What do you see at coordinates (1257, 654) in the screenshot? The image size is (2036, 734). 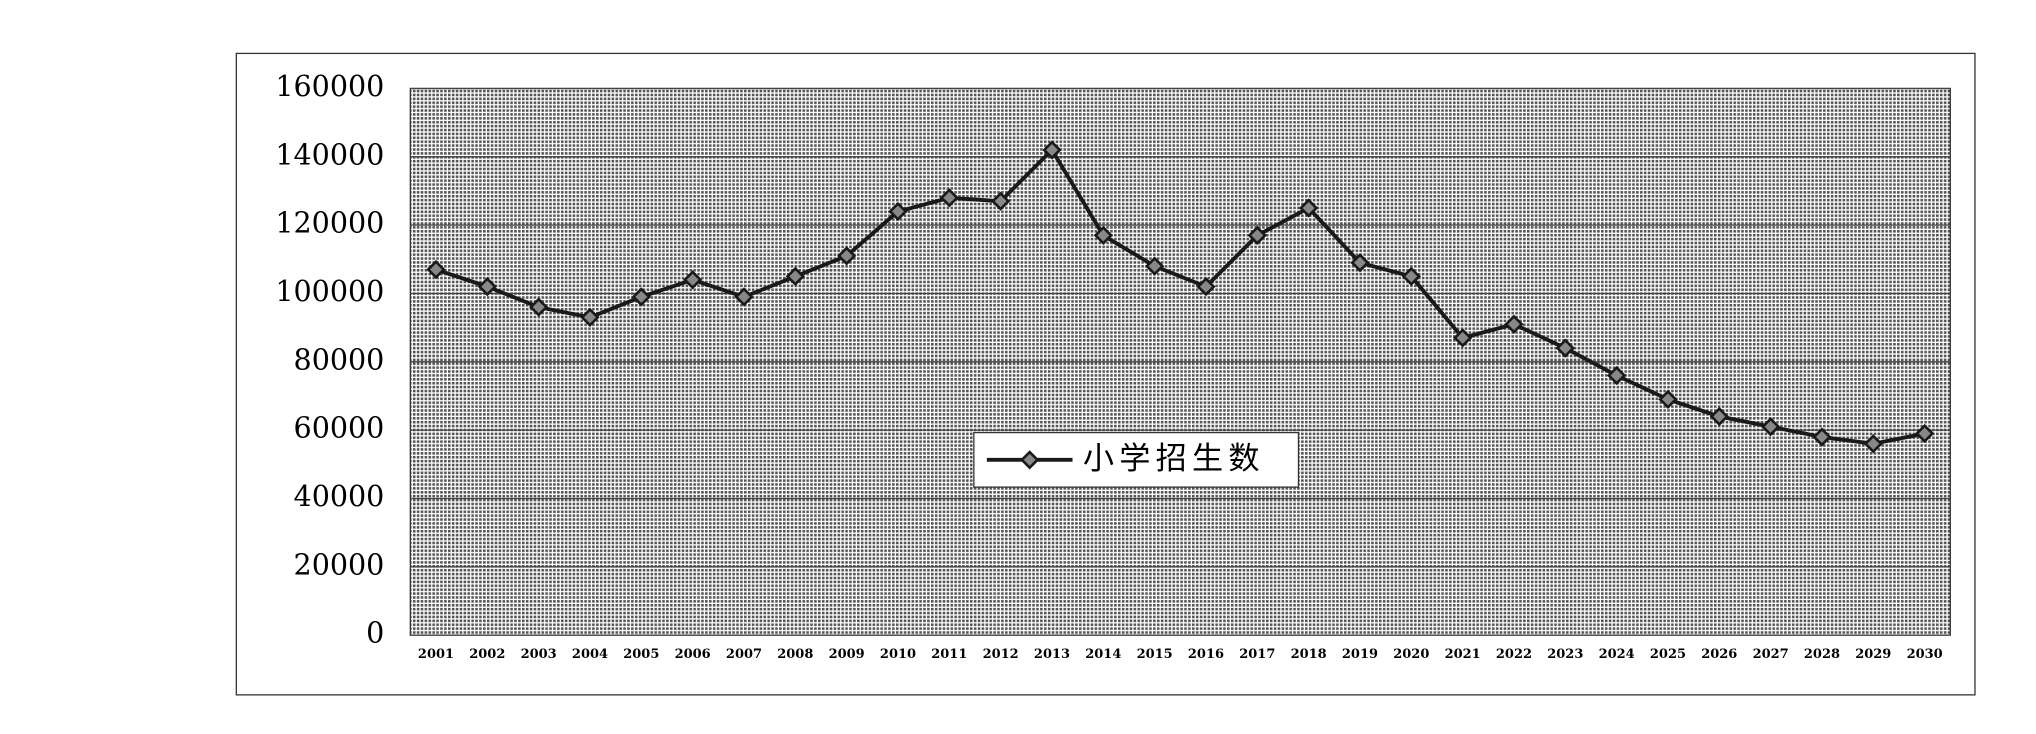 I see `x-tick-label: 2017` at bounding box center [1257, 654].